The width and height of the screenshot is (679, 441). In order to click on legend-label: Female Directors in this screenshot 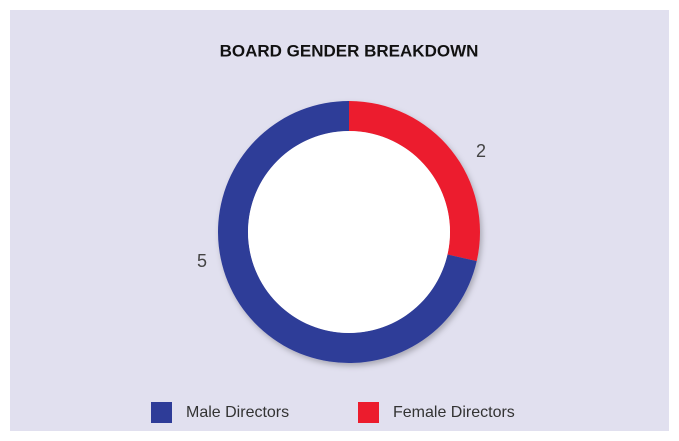, I will do `click(454, 412)`.